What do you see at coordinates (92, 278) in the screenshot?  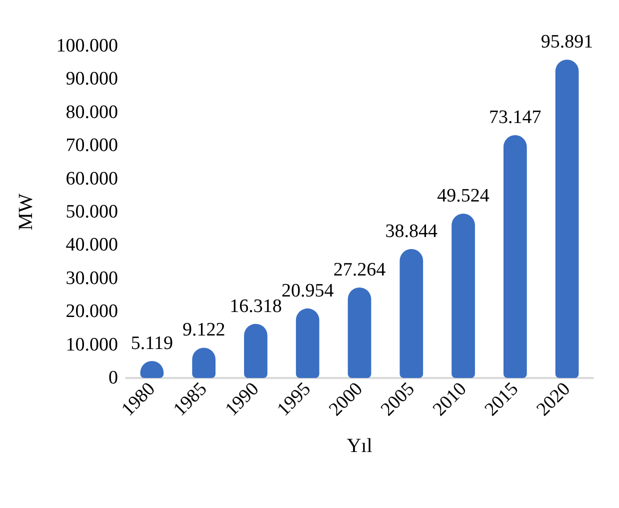 I see `y-tick-label: 30.000` at bounding box center [92, 278].